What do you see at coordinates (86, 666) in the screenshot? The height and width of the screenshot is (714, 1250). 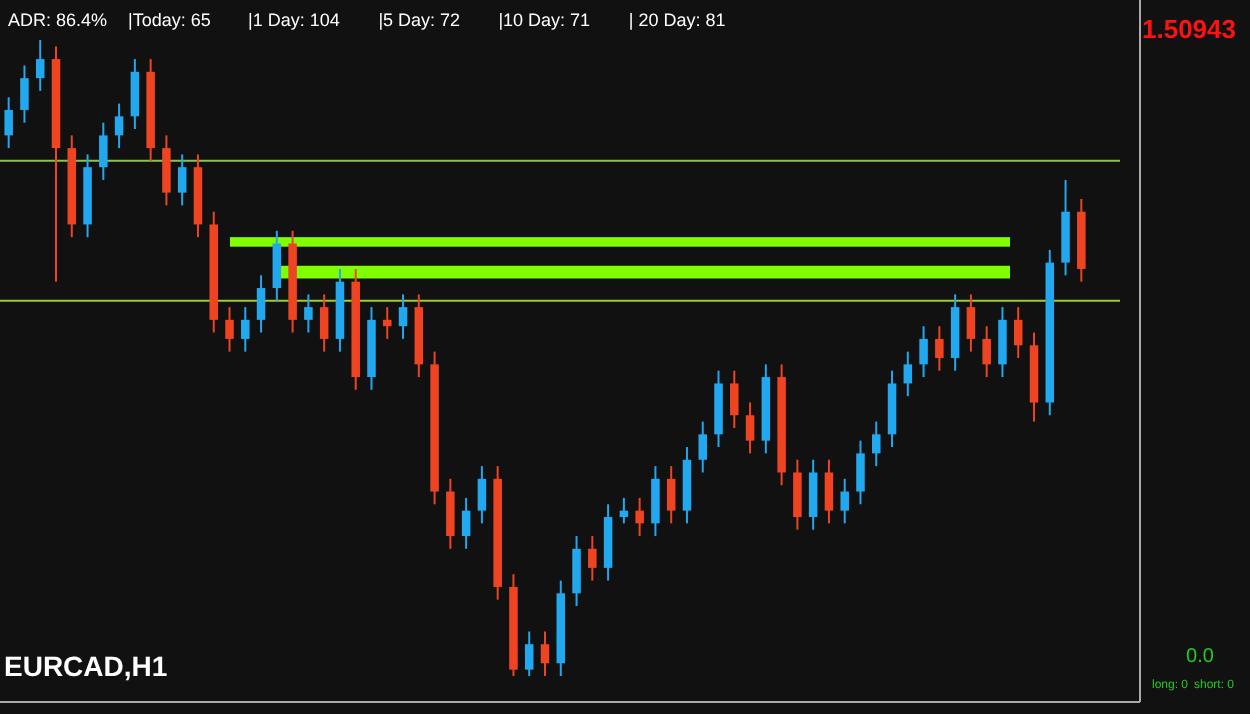 I see `text: EURCAD,H1` at bounding box center [86, 666].